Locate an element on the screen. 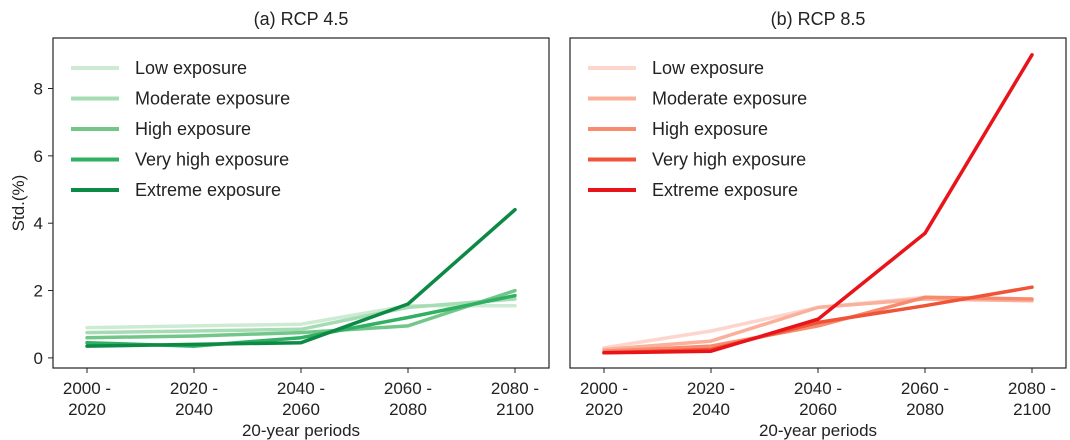 The image size is (1070, 440). y-axis-label: Std.(%) is located at coordinates (18, 203).